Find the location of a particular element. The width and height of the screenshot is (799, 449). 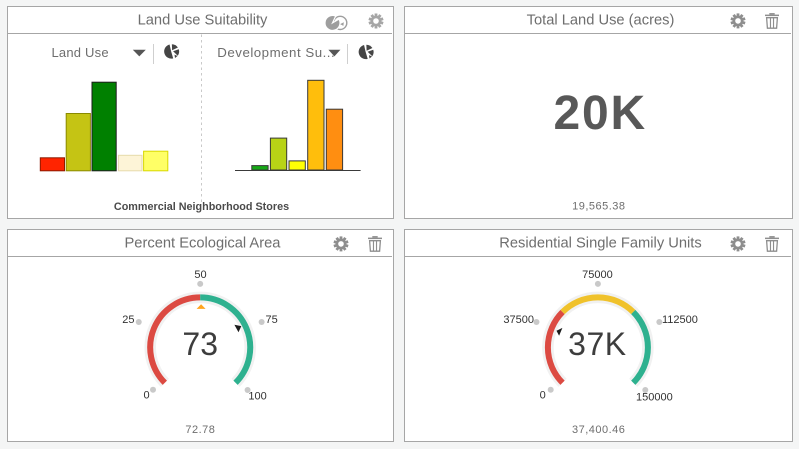

svg-text: Total Land Use (acres) is located at coordinates (601, 20).